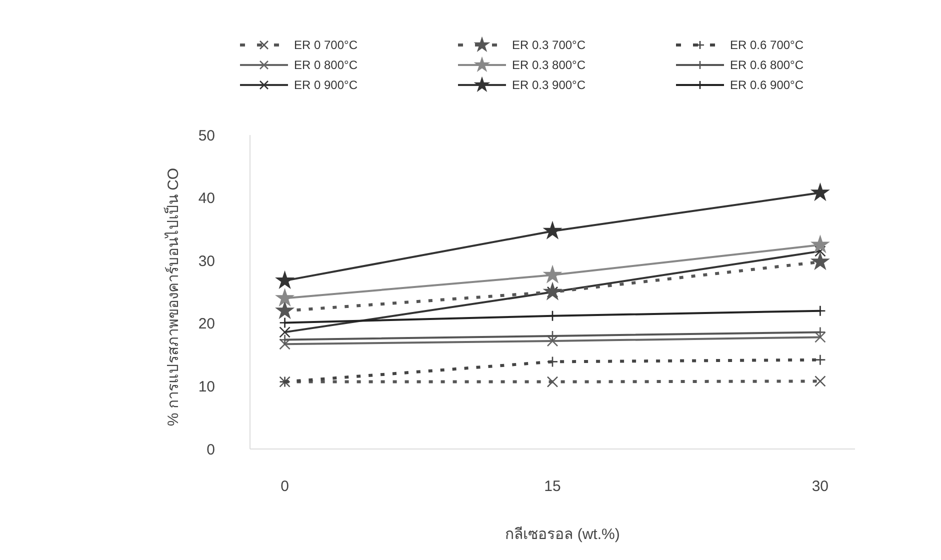 This screenshot has width=941, height=560. Describe the element at coordinates (206, 261) in the screenshot. I see `y-tick-label: 30` at that location.